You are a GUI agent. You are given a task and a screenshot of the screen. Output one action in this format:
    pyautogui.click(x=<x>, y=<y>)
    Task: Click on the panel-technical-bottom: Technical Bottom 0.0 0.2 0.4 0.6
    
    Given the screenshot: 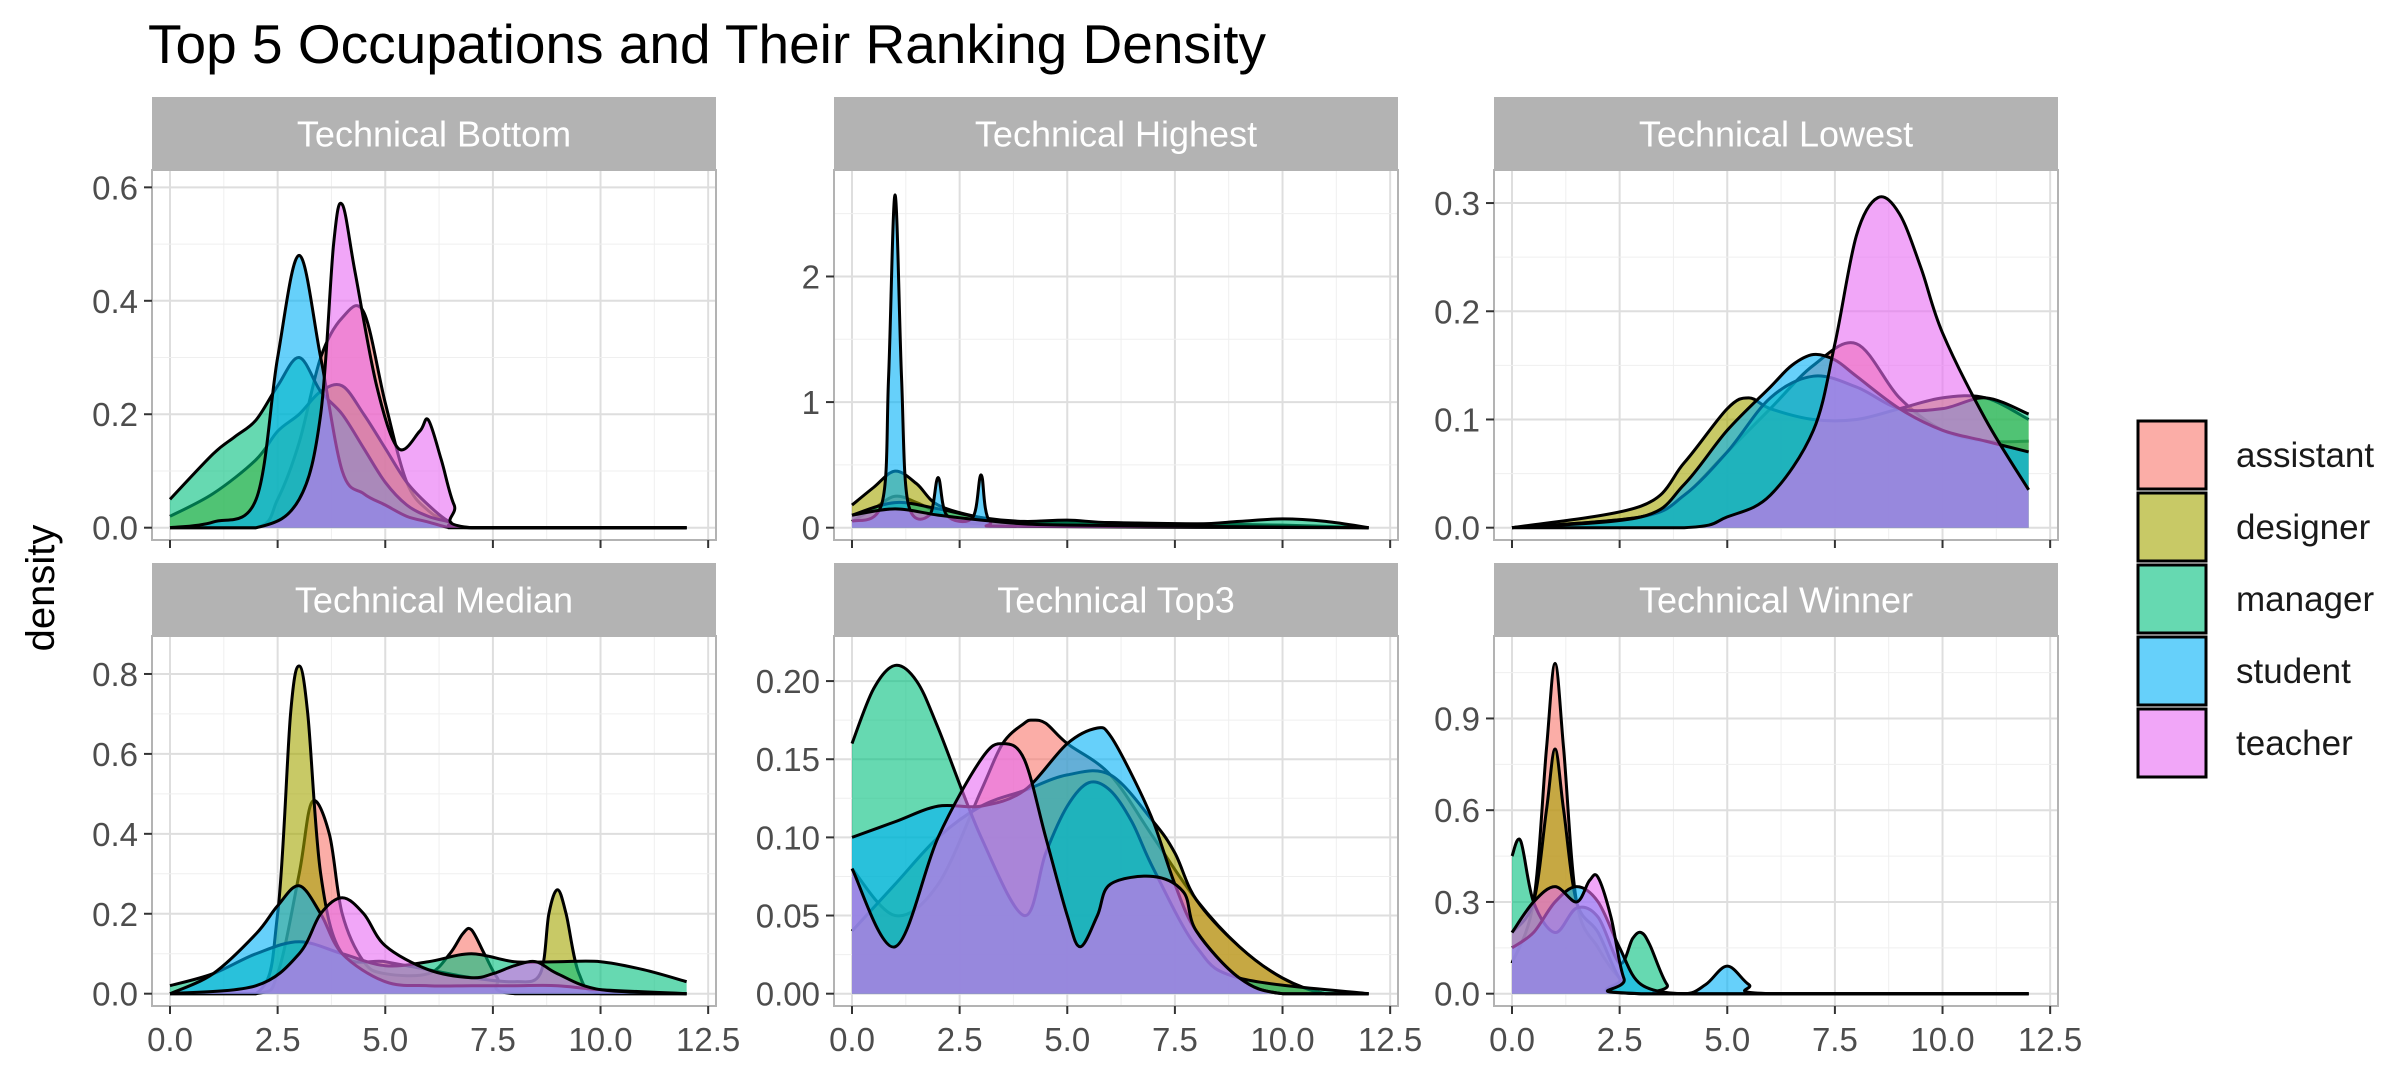 What is the action you would take?
    pyautogui.click(x=404, y=322)
    